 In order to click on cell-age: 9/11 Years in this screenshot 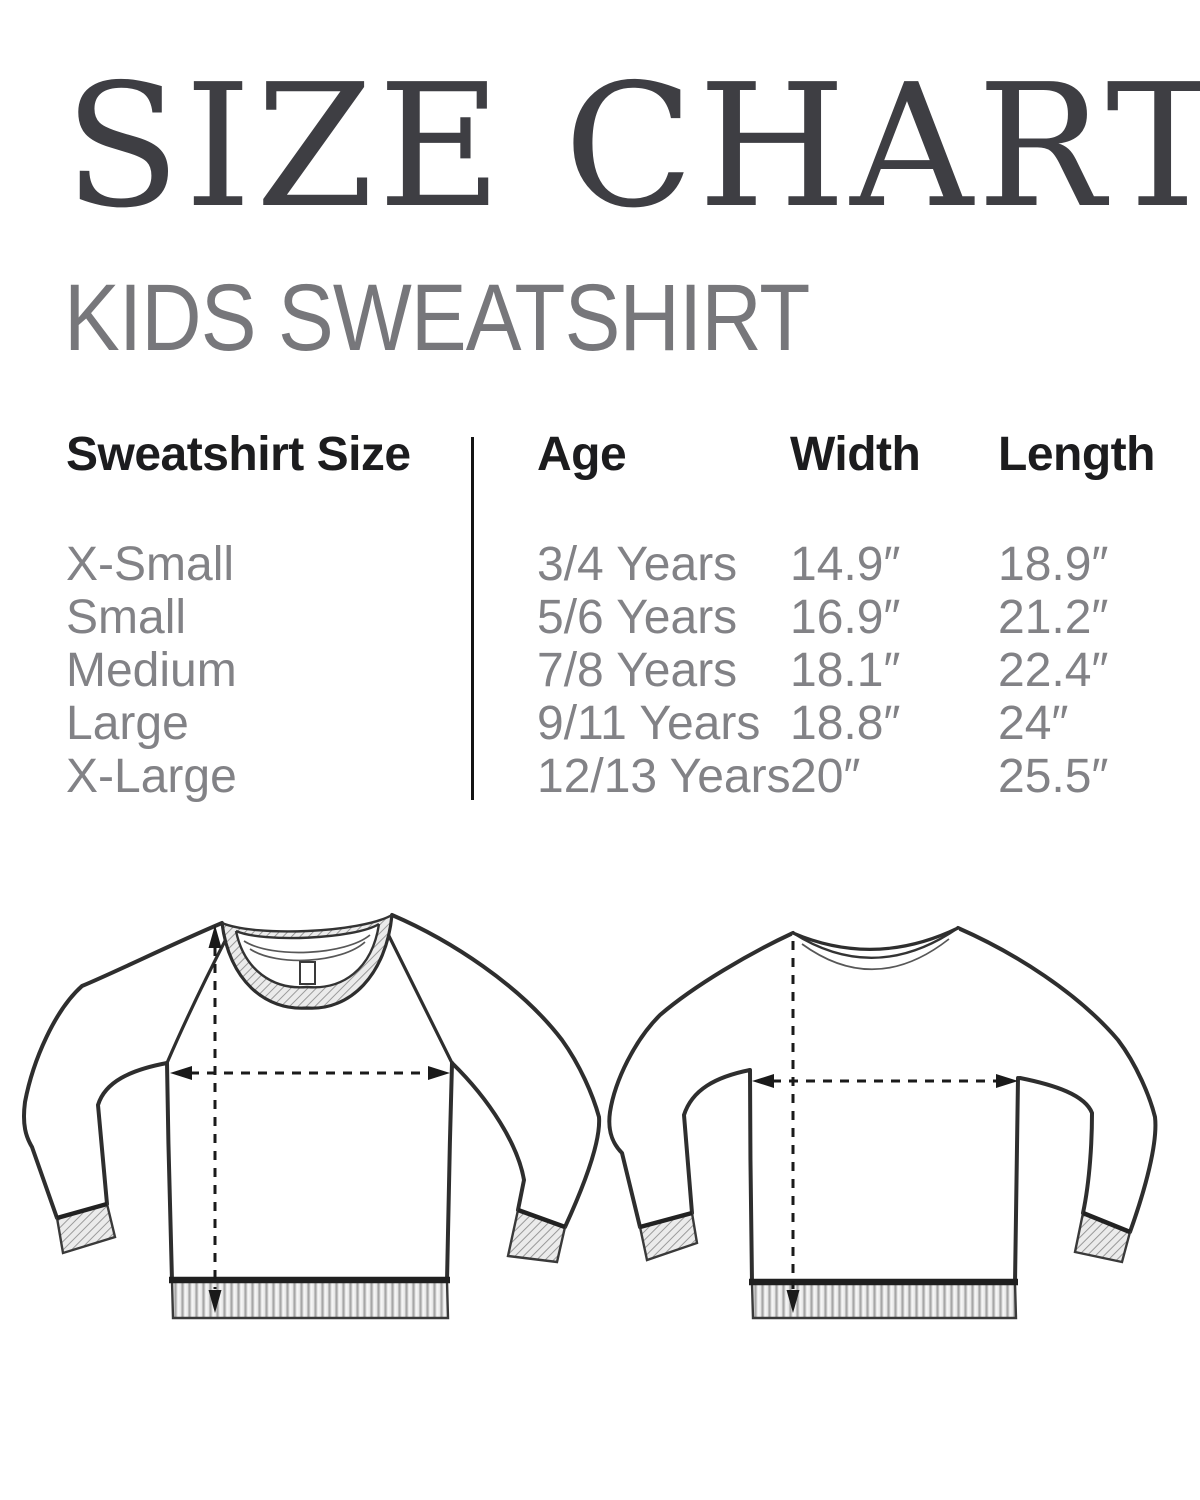, I will do `click(649, 723)`.